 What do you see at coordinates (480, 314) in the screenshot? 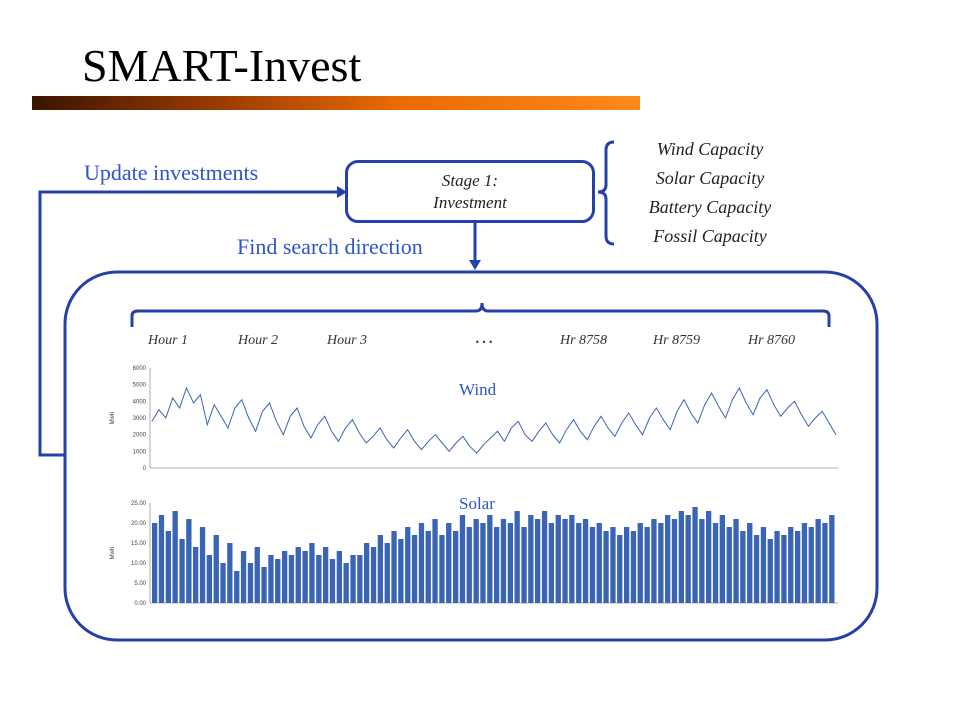
I see `hours-bracket` at bounding box center [480, 314].